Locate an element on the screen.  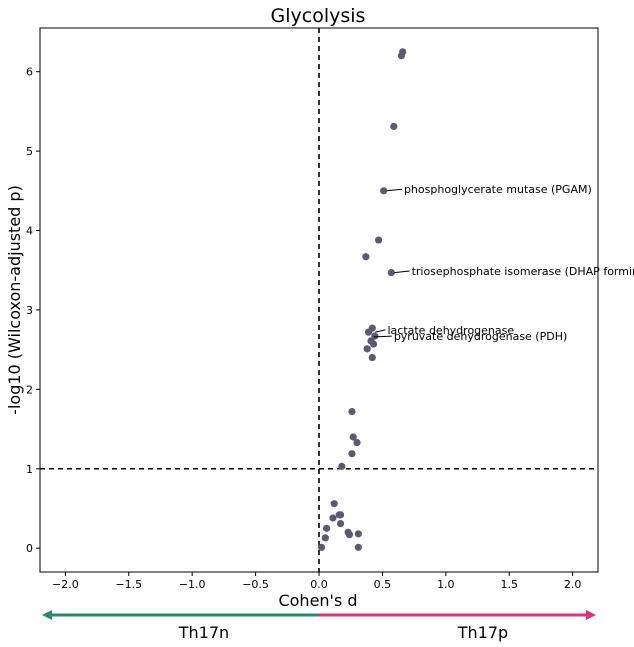
x-axis-label: Cohen's d is located at coordinates (317, 600).